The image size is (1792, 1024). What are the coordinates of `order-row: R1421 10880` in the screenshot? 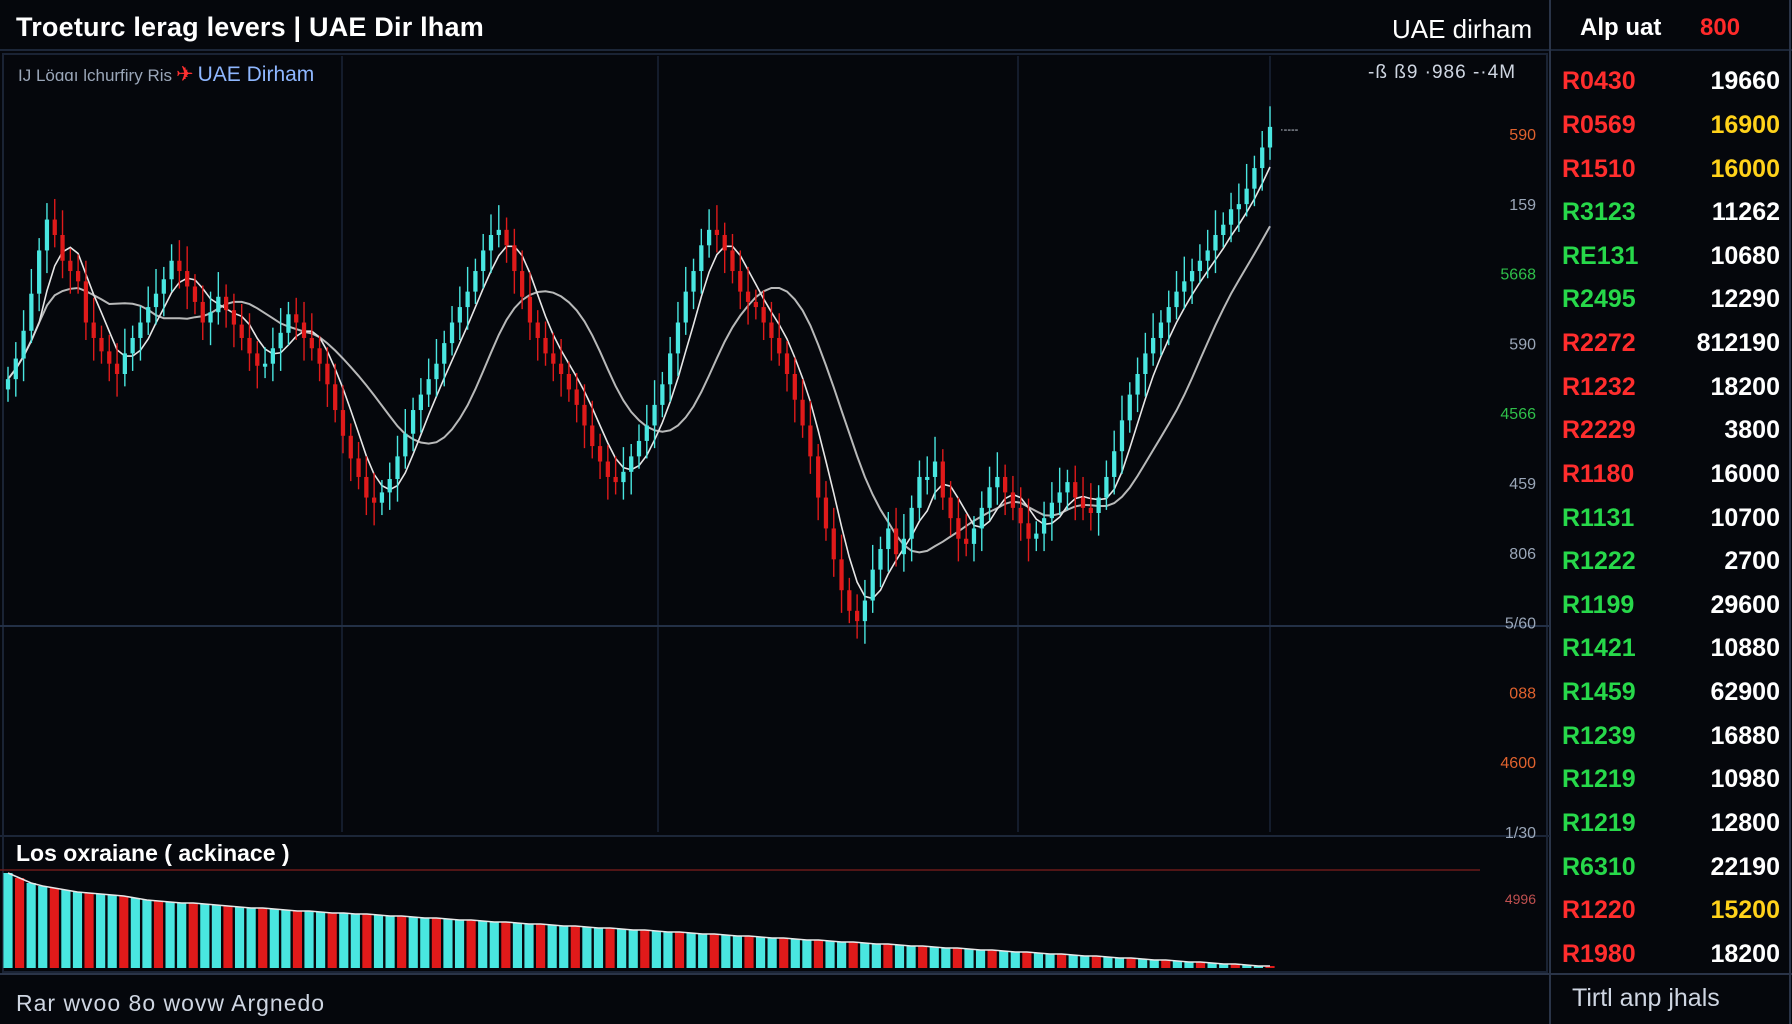 It's located at (1672, 649).